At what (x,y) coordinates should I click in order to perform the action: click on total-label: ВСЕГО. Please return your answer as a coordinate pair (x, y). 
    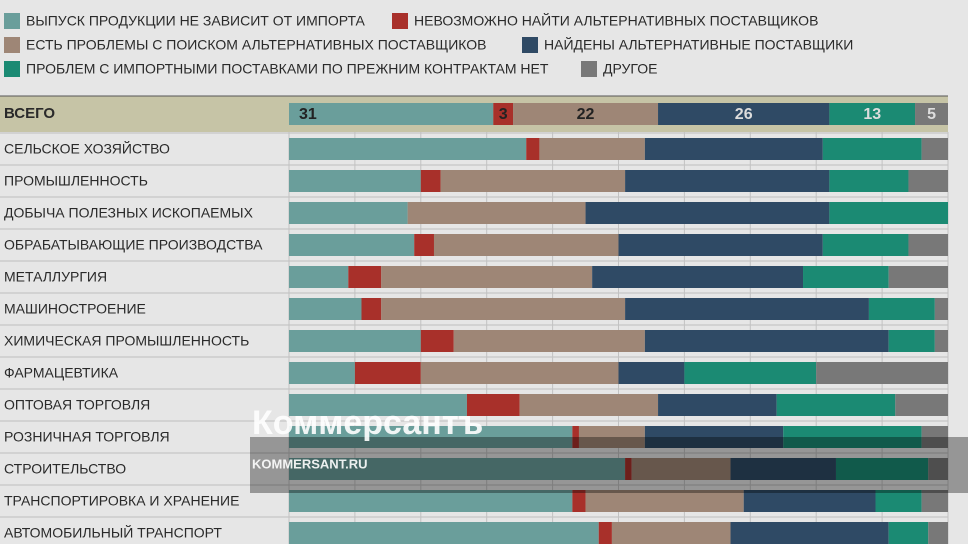
    Looking at the image, I should click on (29, 113).